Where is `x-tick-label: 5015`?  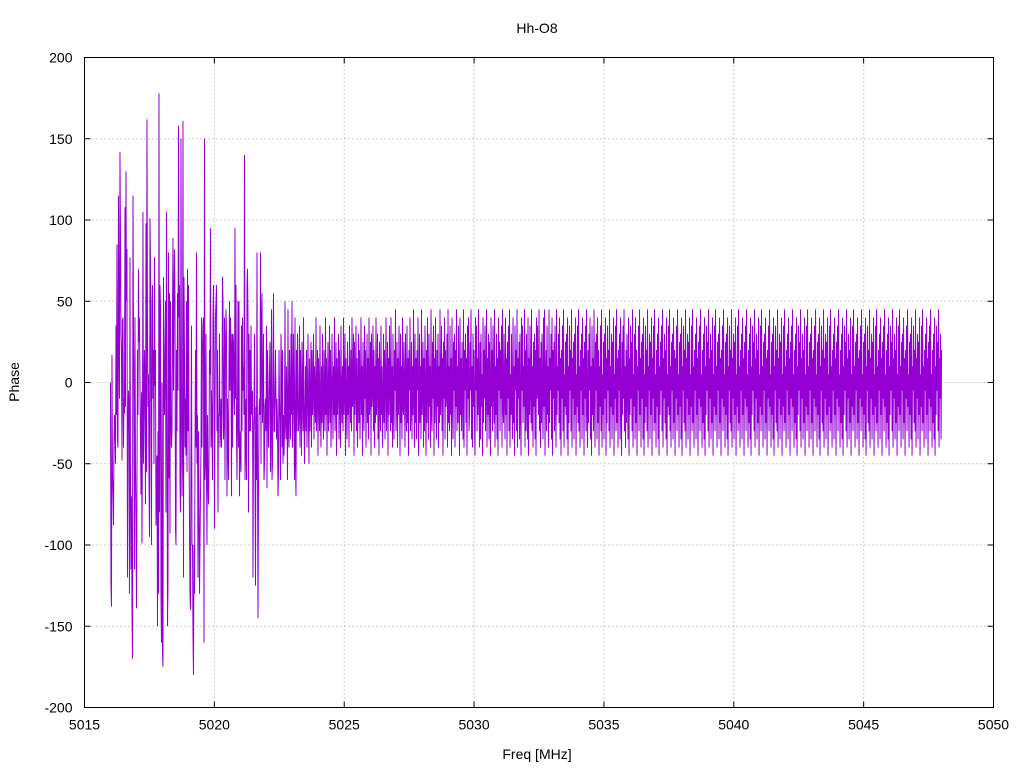 x-tick-label: 5015 is located at coordinates (84, 725).